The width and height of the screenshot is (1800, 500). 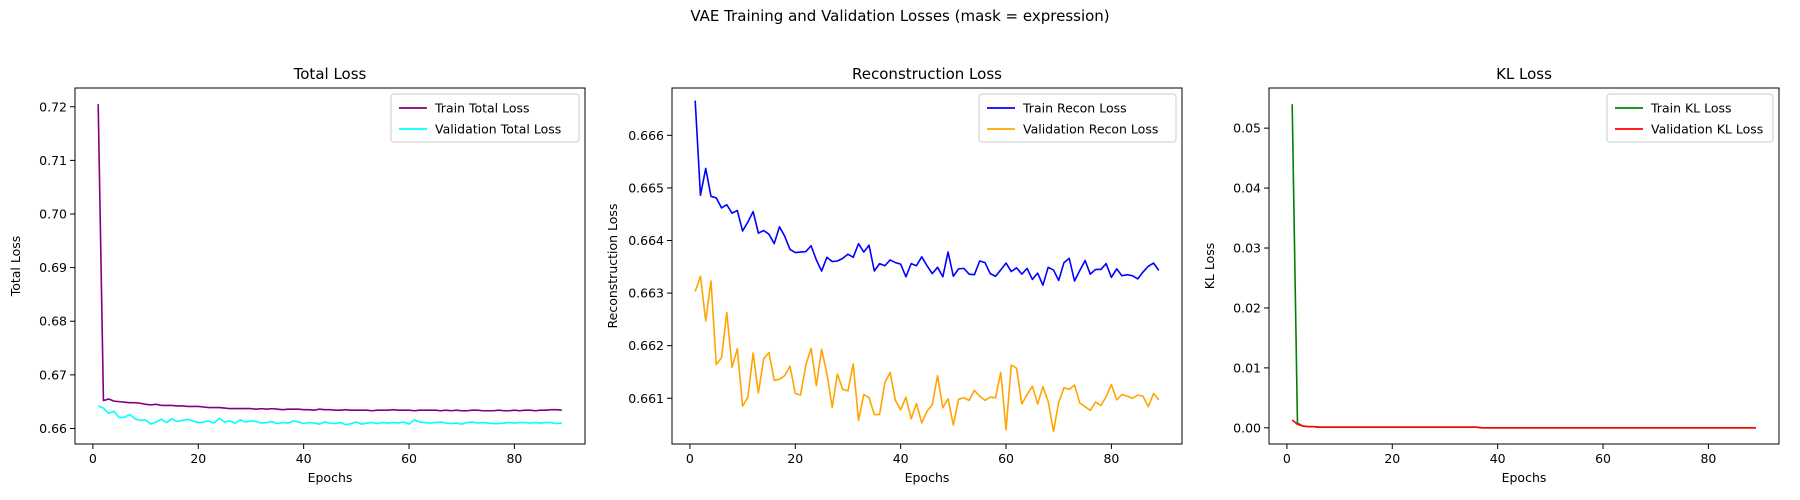 I want to click on legend: Train Total Loss Validation Total Loss, so click(x=485, y=118).